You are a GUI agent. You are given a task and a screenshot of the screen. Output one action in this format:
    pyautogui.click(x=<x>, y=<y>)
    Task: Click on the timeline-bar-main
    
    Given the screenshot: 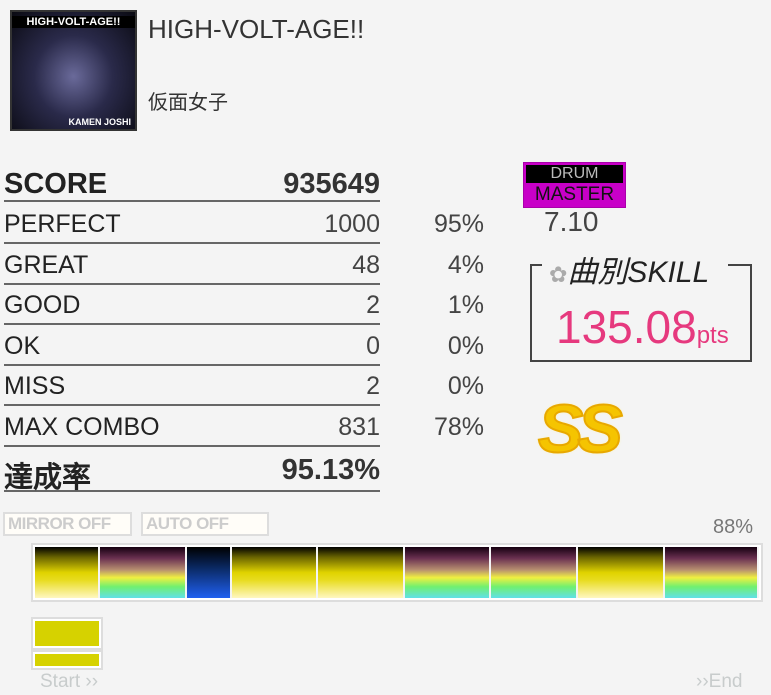 What is the action you would take?
    pyautogui.click(x=67, y=633)
    